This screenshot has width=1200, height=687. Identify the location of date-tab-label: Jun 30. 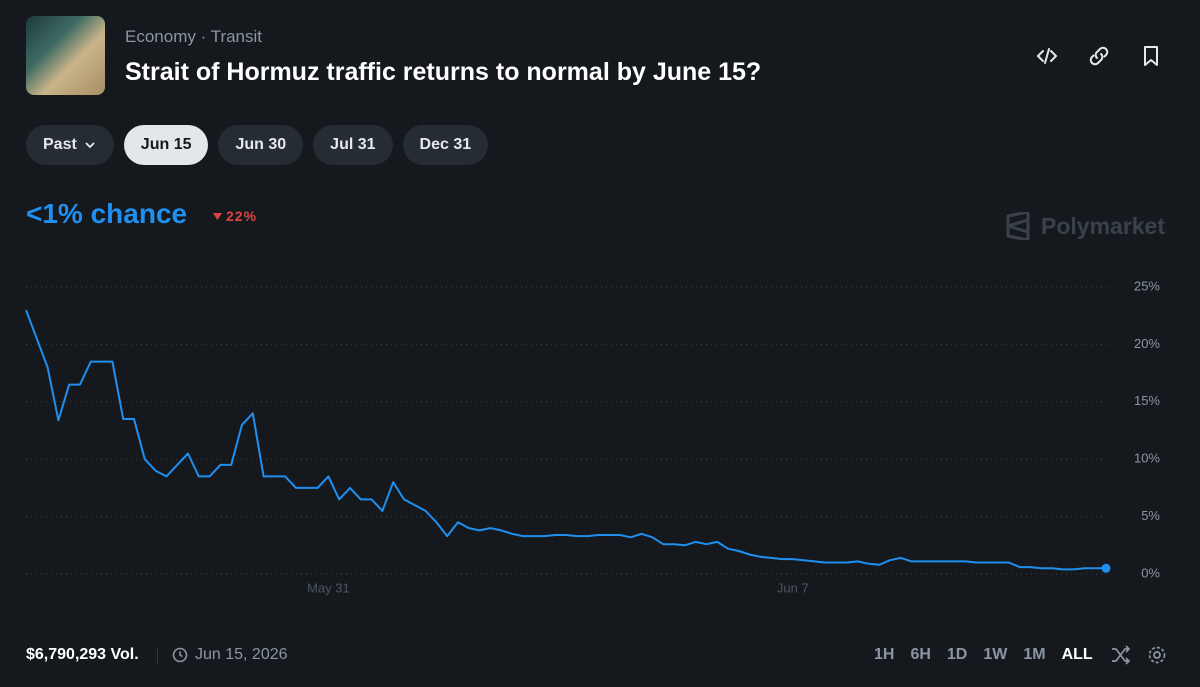
(261, 144).